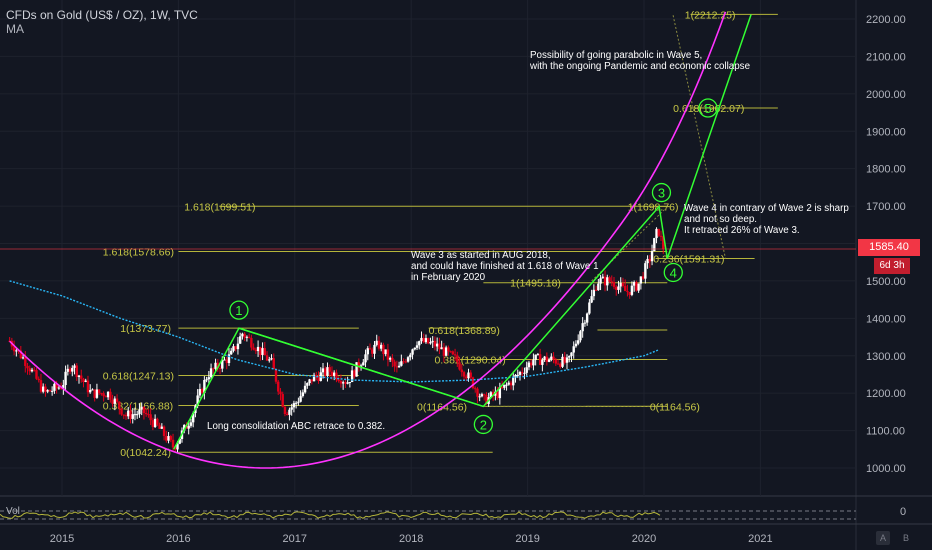 Image resolution: width=932 pixels, height=550 pixels. What do you see at coordinates (892, 266) in the screenshot?
I see `bar-countdown-tag: 6d 3h` at bounding box center [892, 266].